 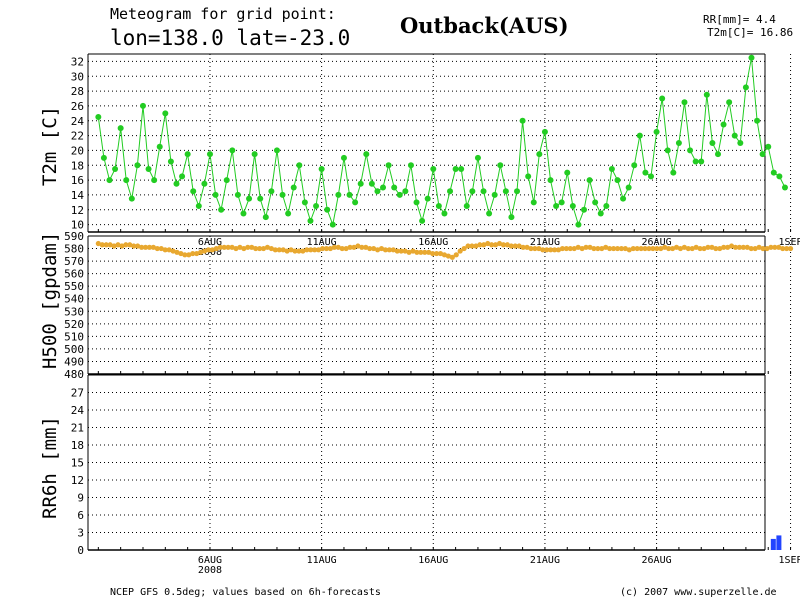 What do you see at coordinates (698, 592) in the screenshot?
I see `footer-copyright: (c) 2007 www.superzelle.de` at bounding box center [698, 592].